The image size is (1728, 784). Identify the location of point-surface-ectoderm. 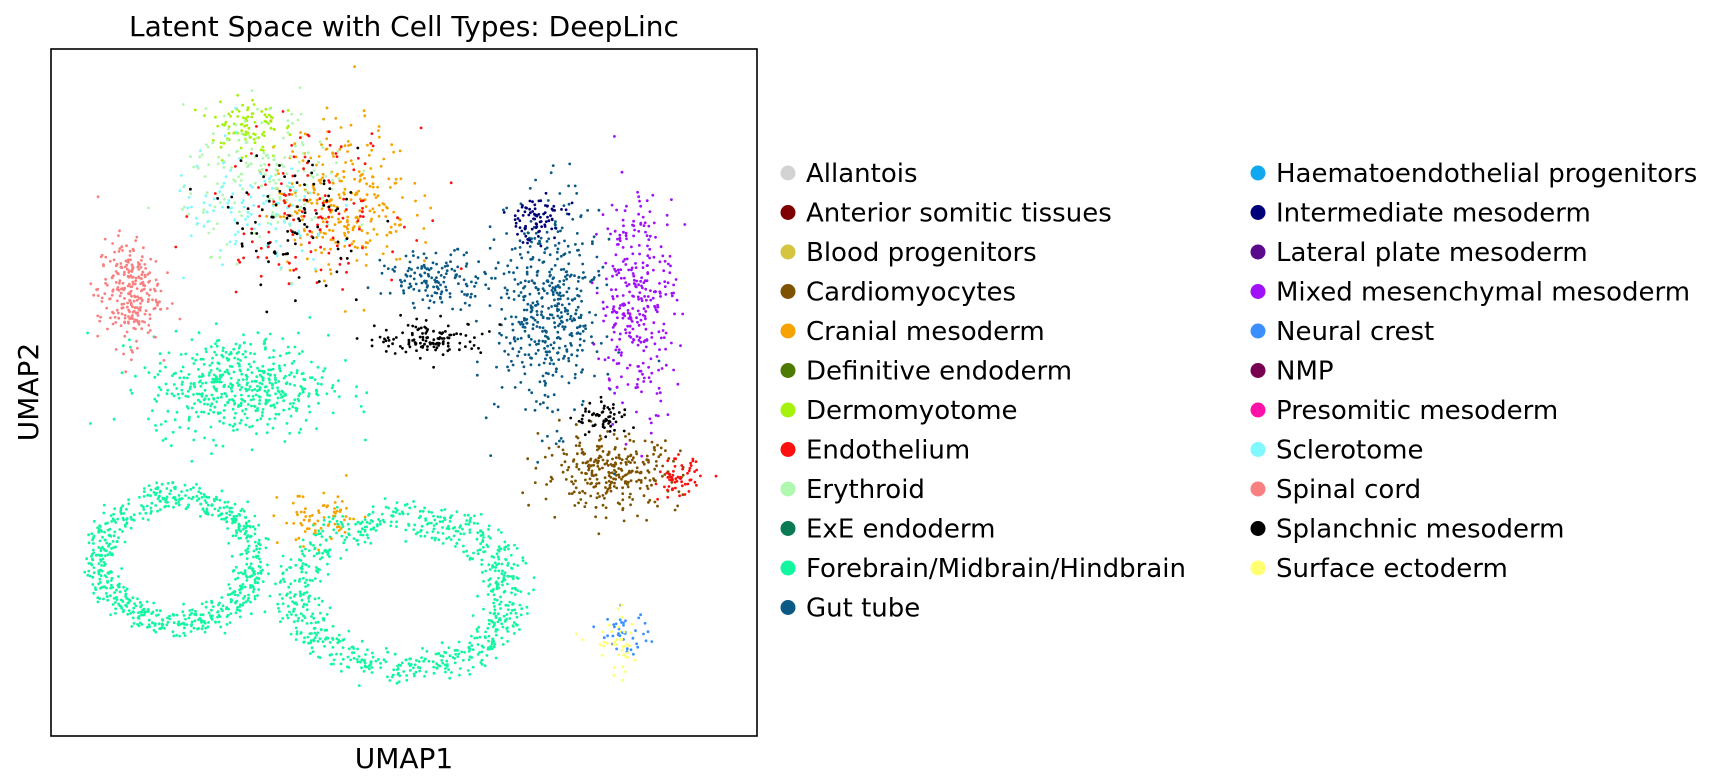
(625, 646).